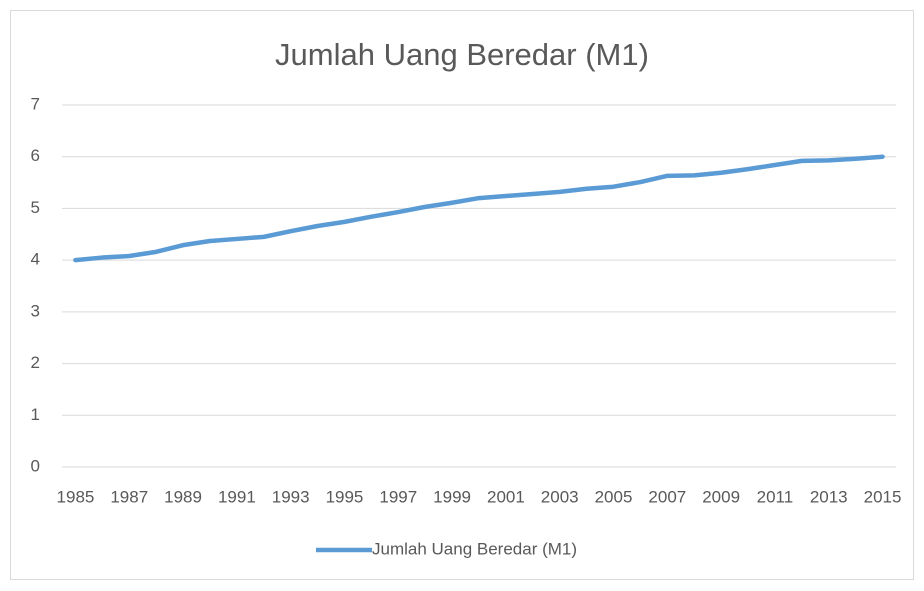 Image resolution: width=924 pixels, height=591 pixels. What do you see at coordinates (398, 496) in the screenshot?
I see `x-tick-label: 1997` at bounding box center [398, 496].